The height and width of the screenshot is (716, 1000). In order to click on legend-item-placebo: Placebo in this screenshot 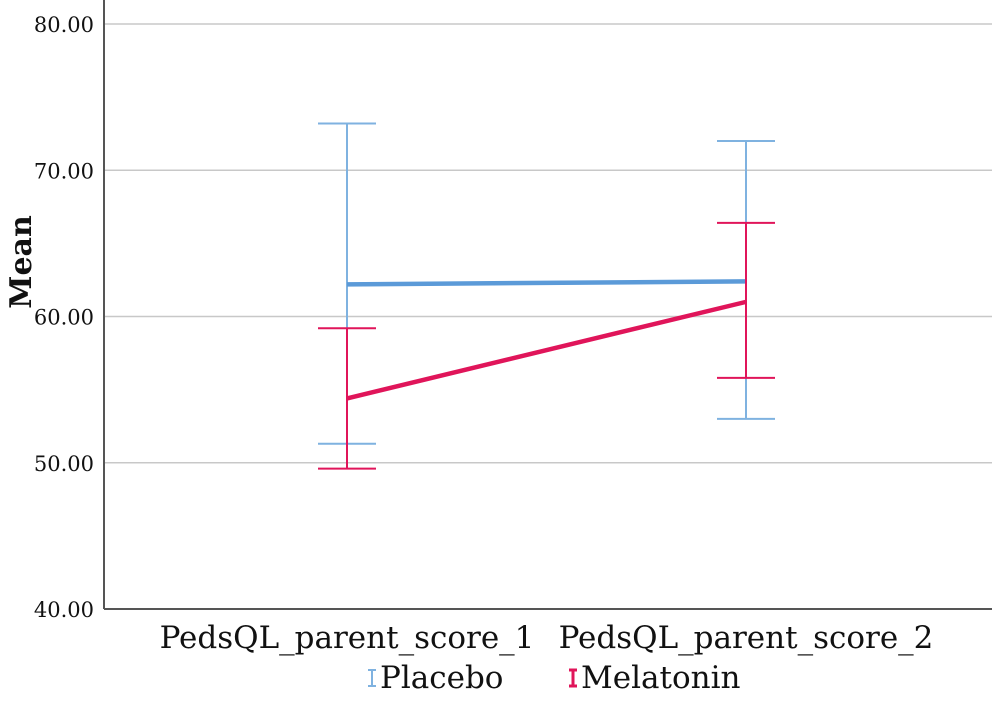, I will do `click(435, 678)`.